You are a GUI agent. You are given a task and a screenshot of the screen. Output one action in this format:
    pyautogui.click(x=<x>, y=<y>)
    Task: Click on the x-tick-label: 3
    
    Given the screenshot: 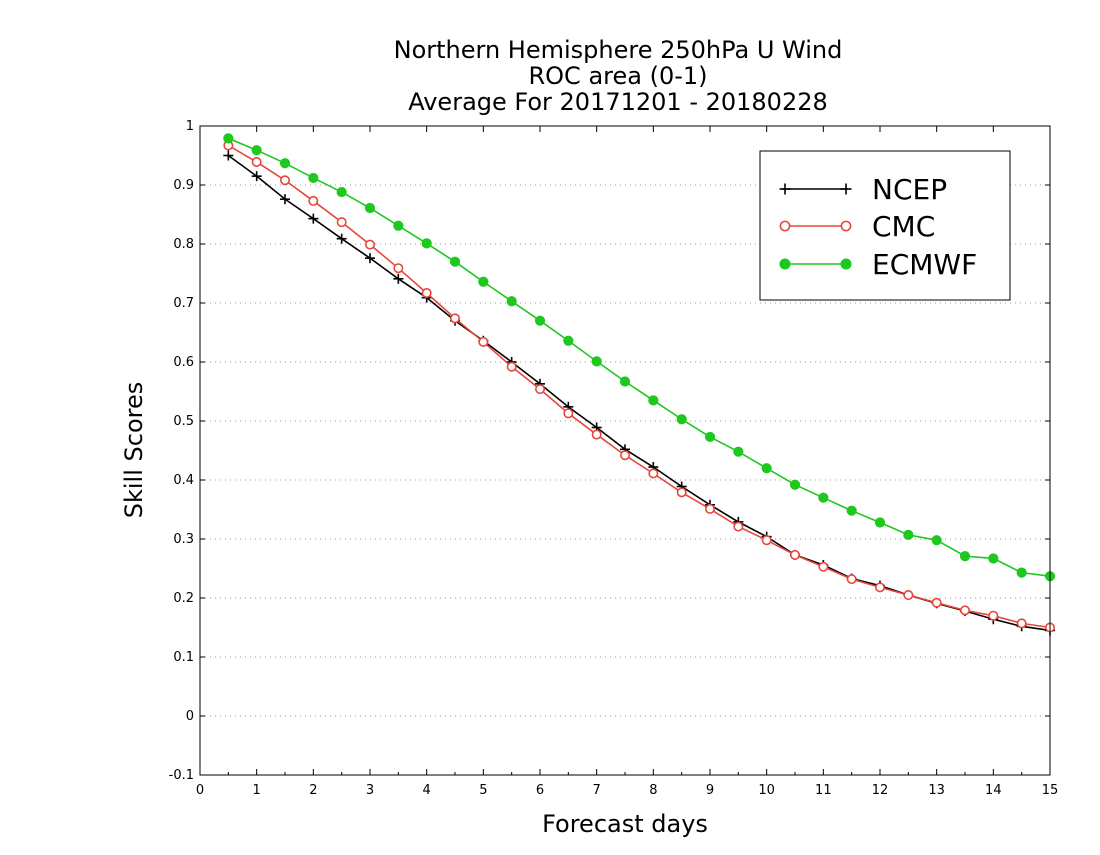 What is the action you would take?
    pyautogui.click(x=370, y=790)
    